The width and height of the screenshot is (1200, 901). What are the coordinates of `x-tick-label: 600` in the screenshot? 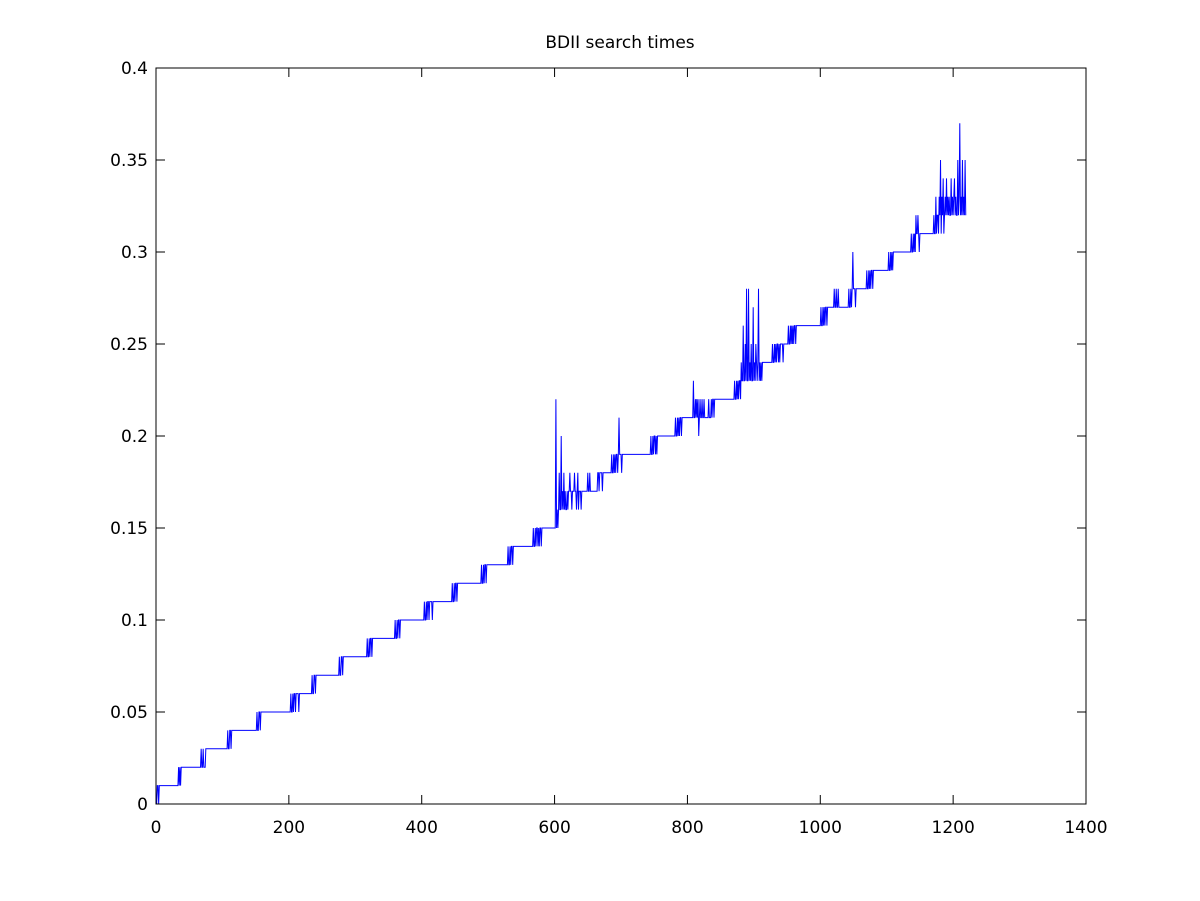 It's located at (554, 828).